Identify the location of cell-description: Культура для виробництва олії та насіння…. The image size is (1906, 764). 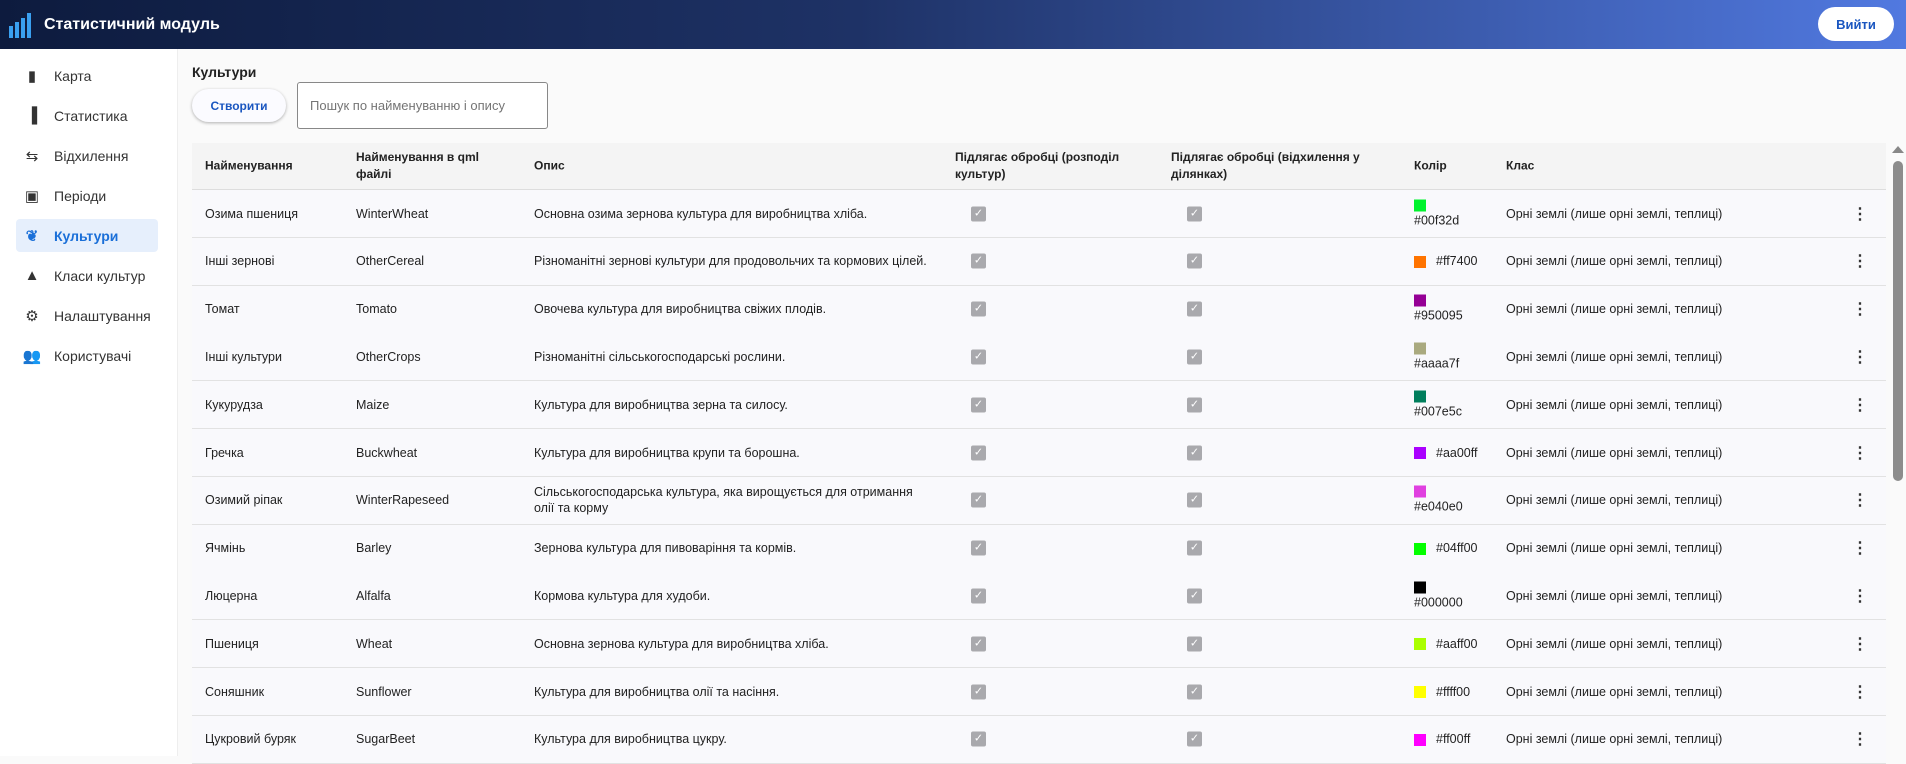
(657, 691).